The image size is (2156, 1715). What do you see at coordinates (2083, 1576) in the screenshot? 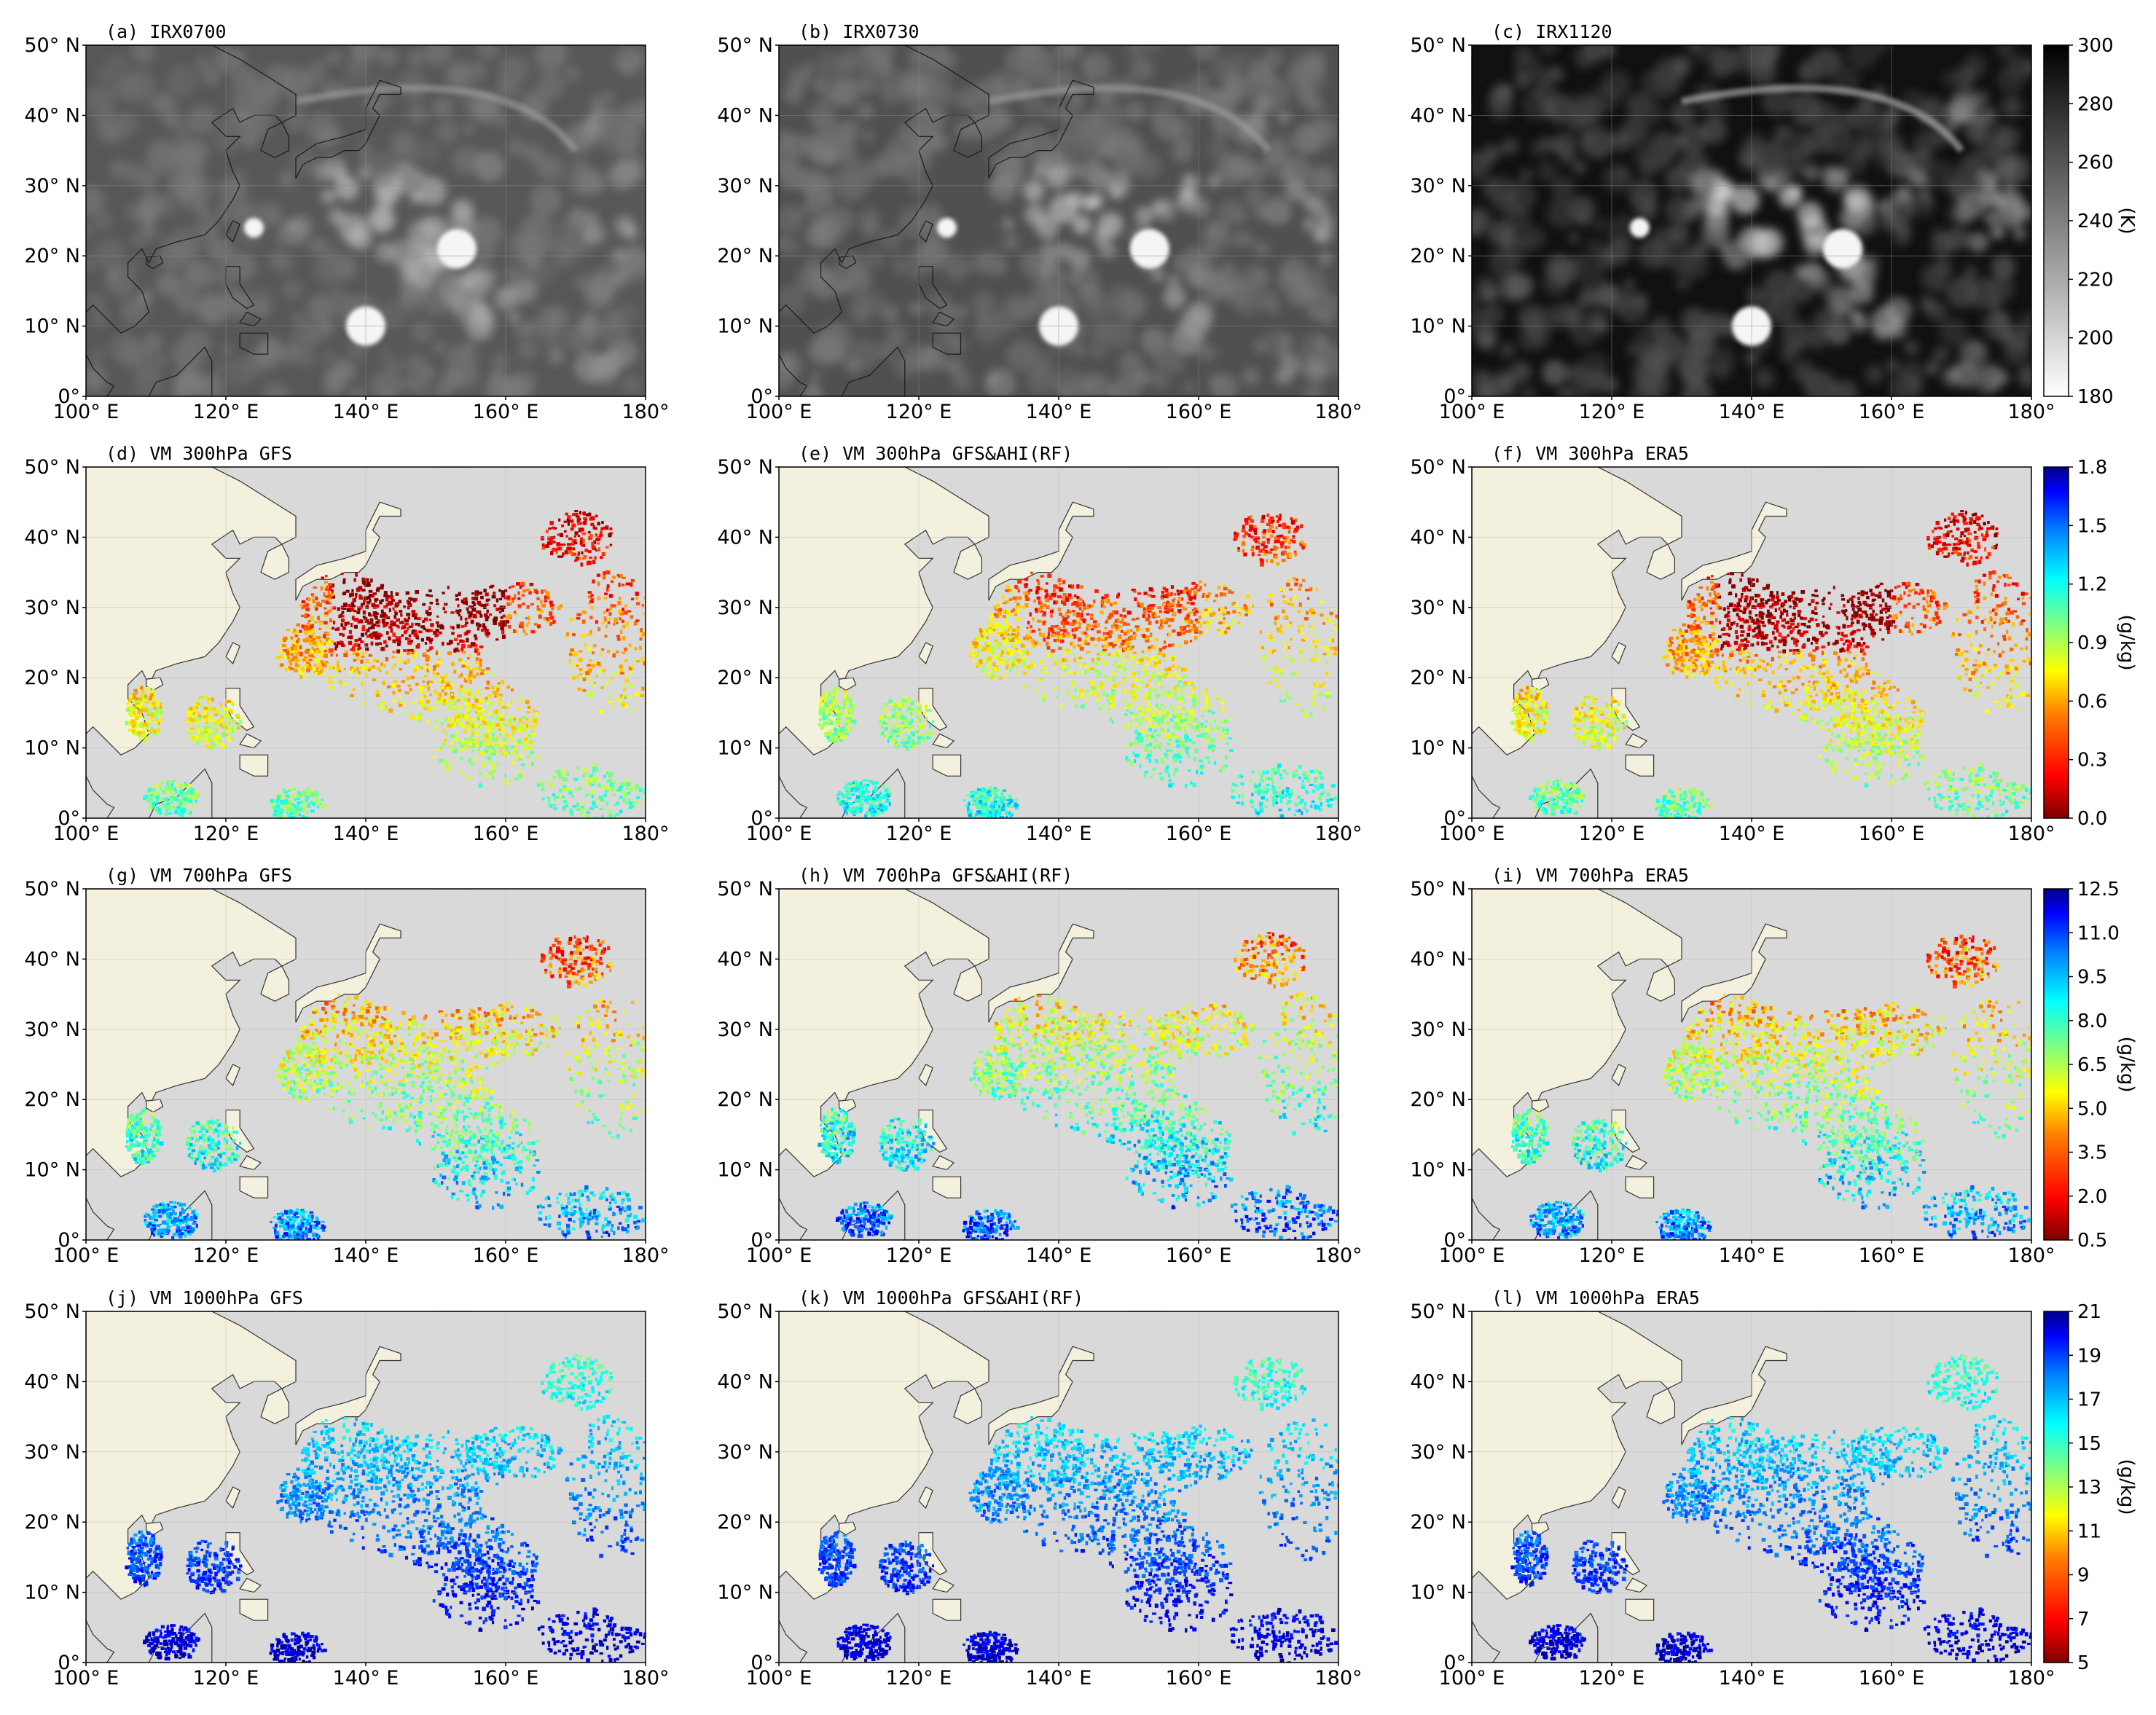
I see `colorbar-tick-label: 9` at bounding box center [2083, 1576].